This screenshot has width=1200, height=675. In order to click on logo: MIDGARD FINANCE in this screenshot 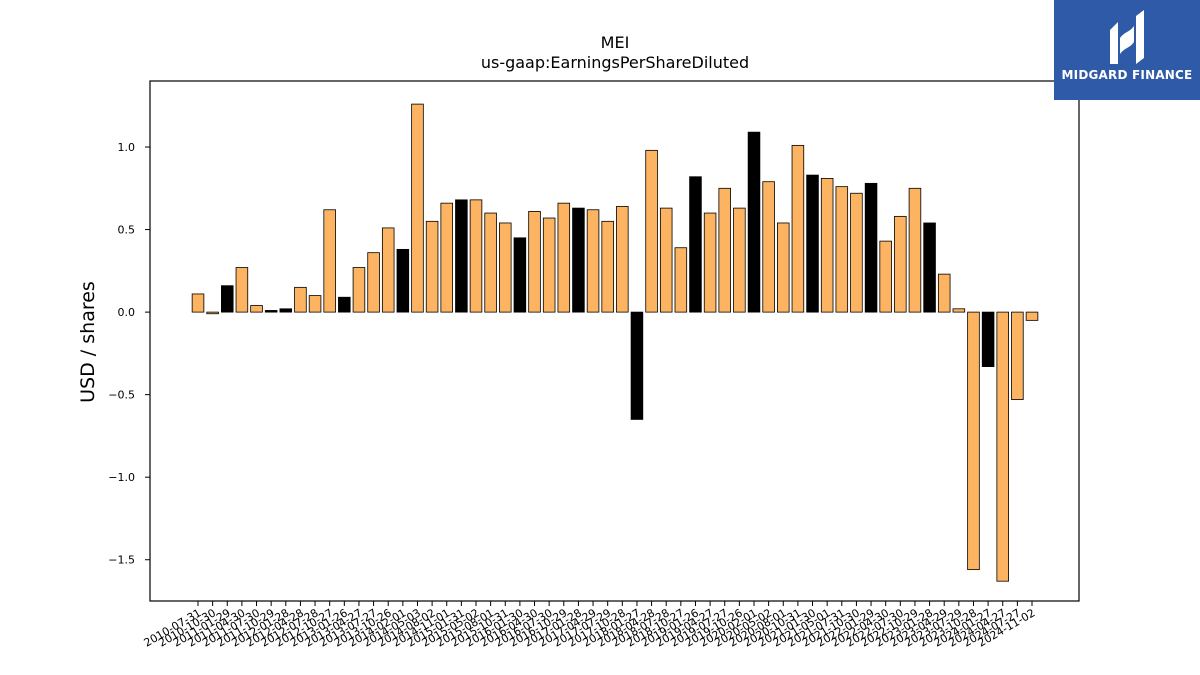, I will do `click(1127, 50)`.